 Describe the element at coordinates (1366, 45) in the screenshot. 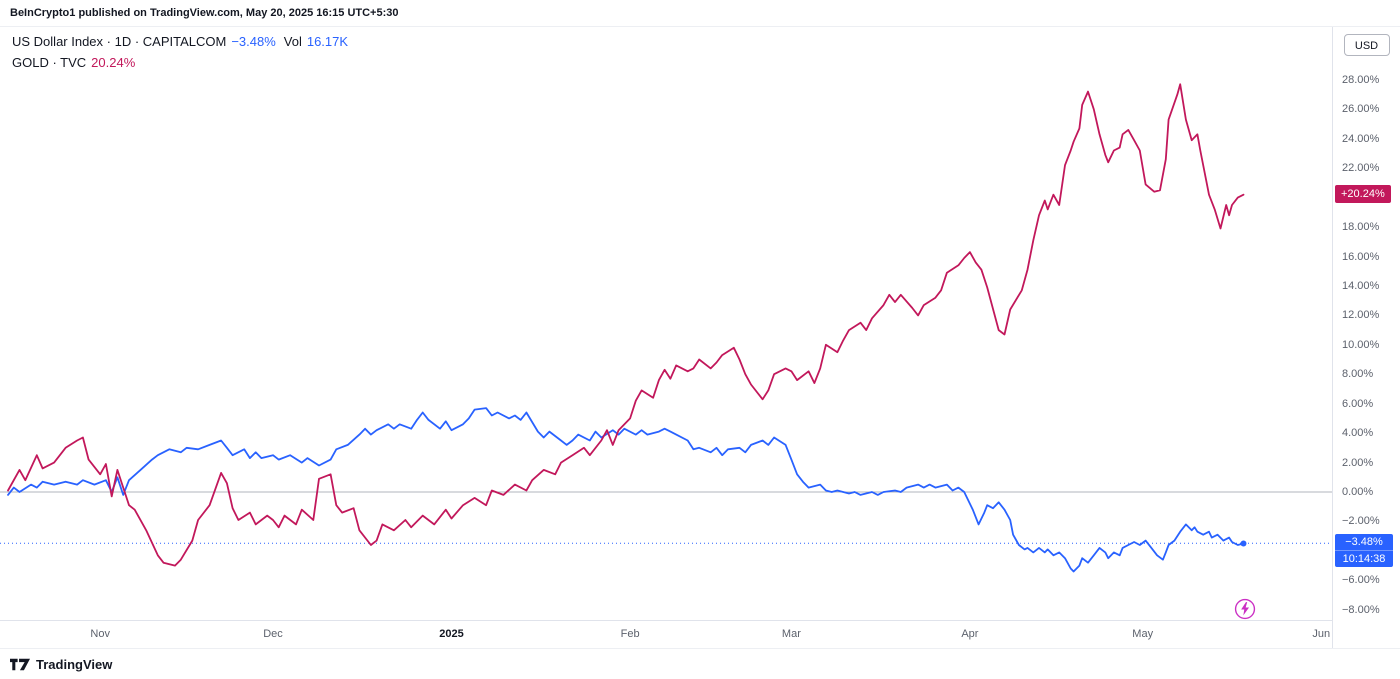

I see `currency-toggle-button: USD` at that location.